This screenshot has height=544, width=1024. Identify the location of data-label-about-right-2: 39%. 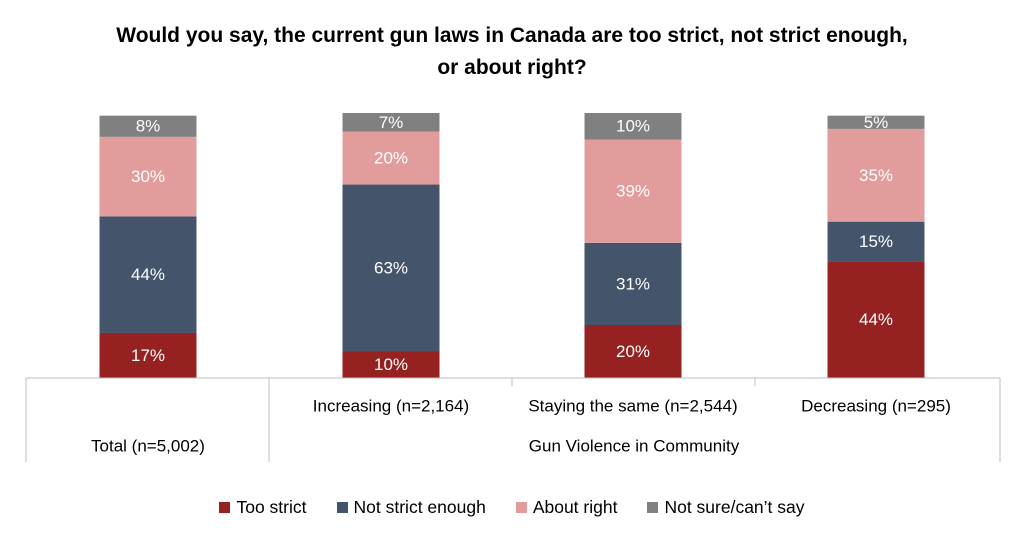
(633, 191).